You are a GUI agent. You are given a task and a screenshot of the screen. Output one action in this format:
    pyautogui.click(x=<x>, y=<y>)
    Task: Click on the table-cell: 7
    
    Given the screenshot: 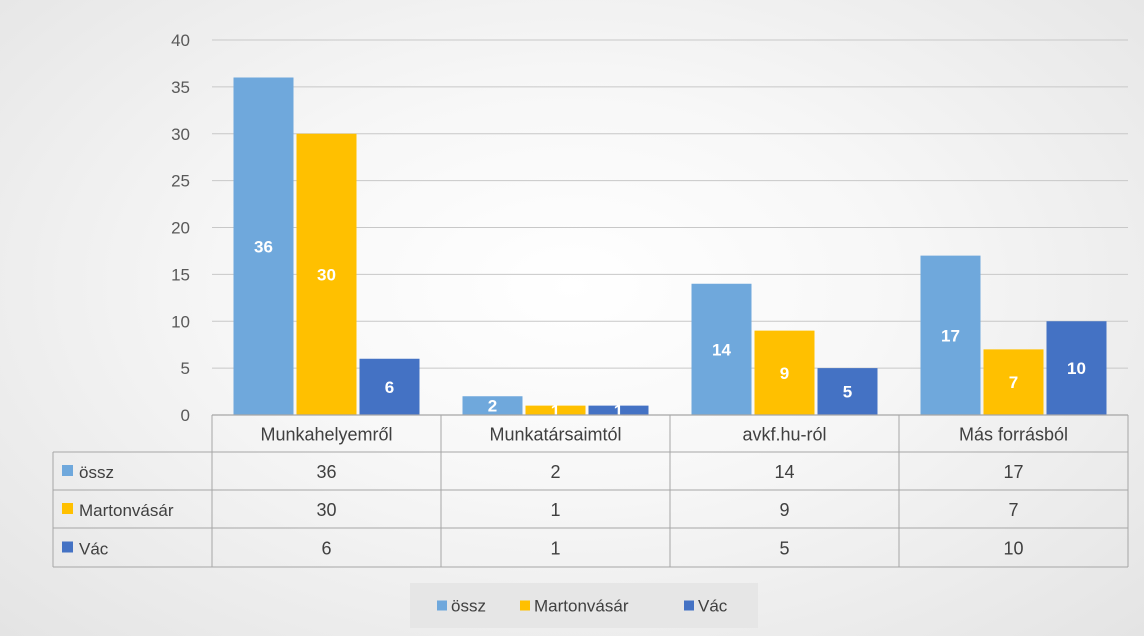 What is the action you would take?
    pyautogui.click(x=1013, y=510)
    